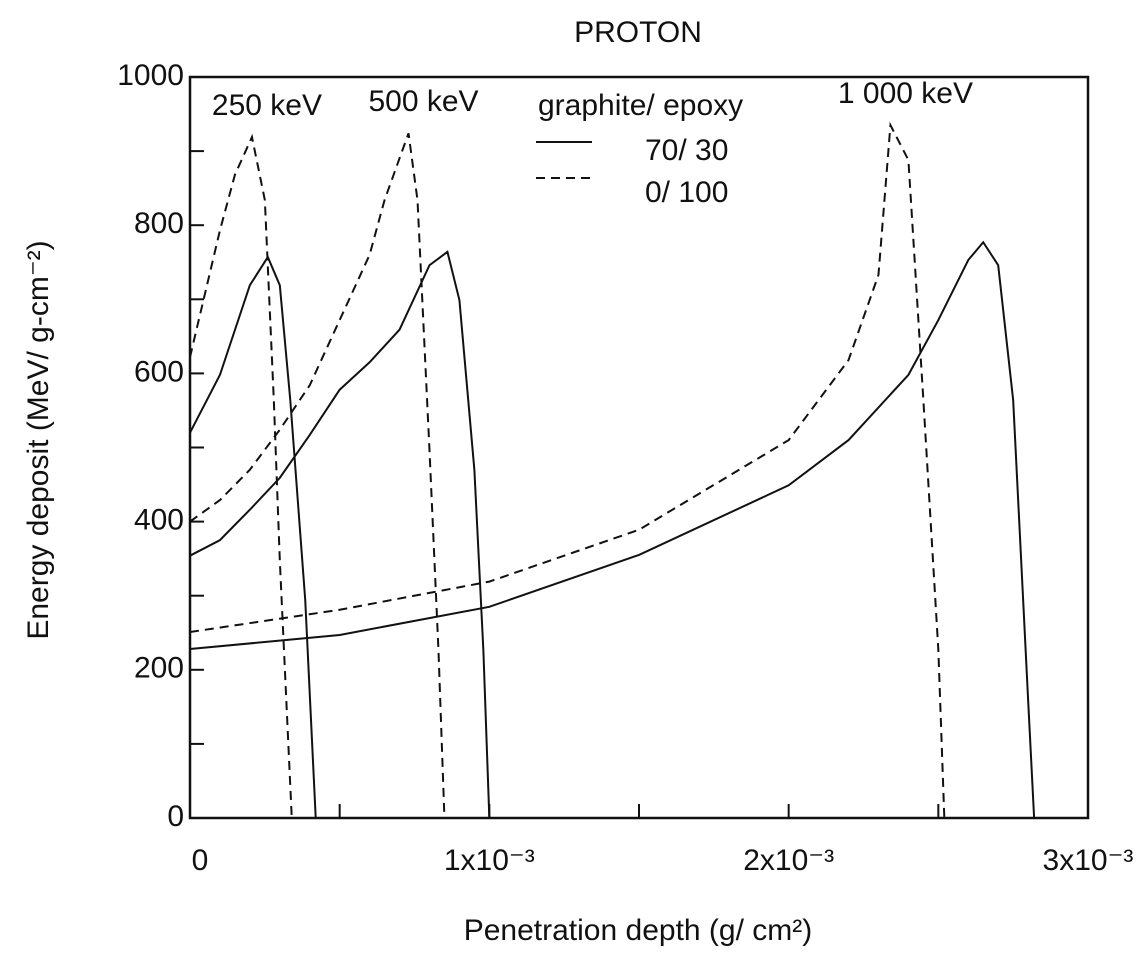  Describe the element at coordinates (640, 105) in the screenshot. I see `legend-title: graphite/ epoxy` at that location.